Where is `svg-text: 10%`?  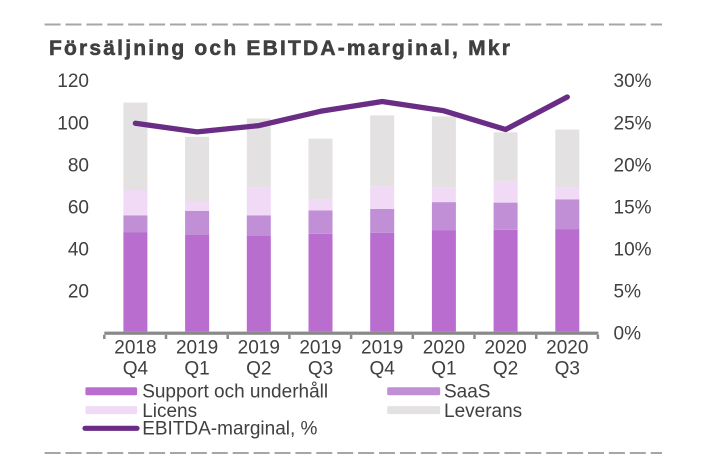 svg-text: 10% is located at coordinates (633, 249).